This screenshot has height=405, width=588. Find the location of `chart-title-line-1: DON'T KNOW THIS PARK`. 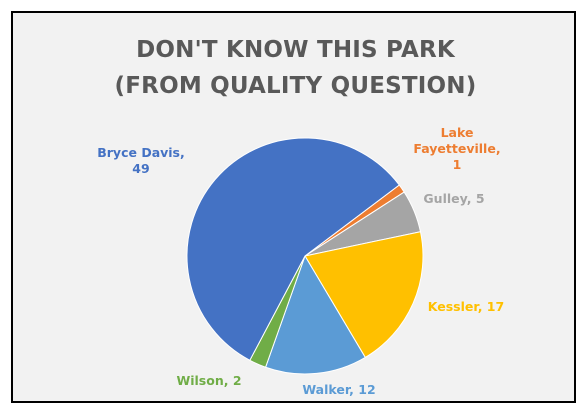

chart-title-line-1: DON'T KNOW THIS PARK is located at coordinates (295, 50).